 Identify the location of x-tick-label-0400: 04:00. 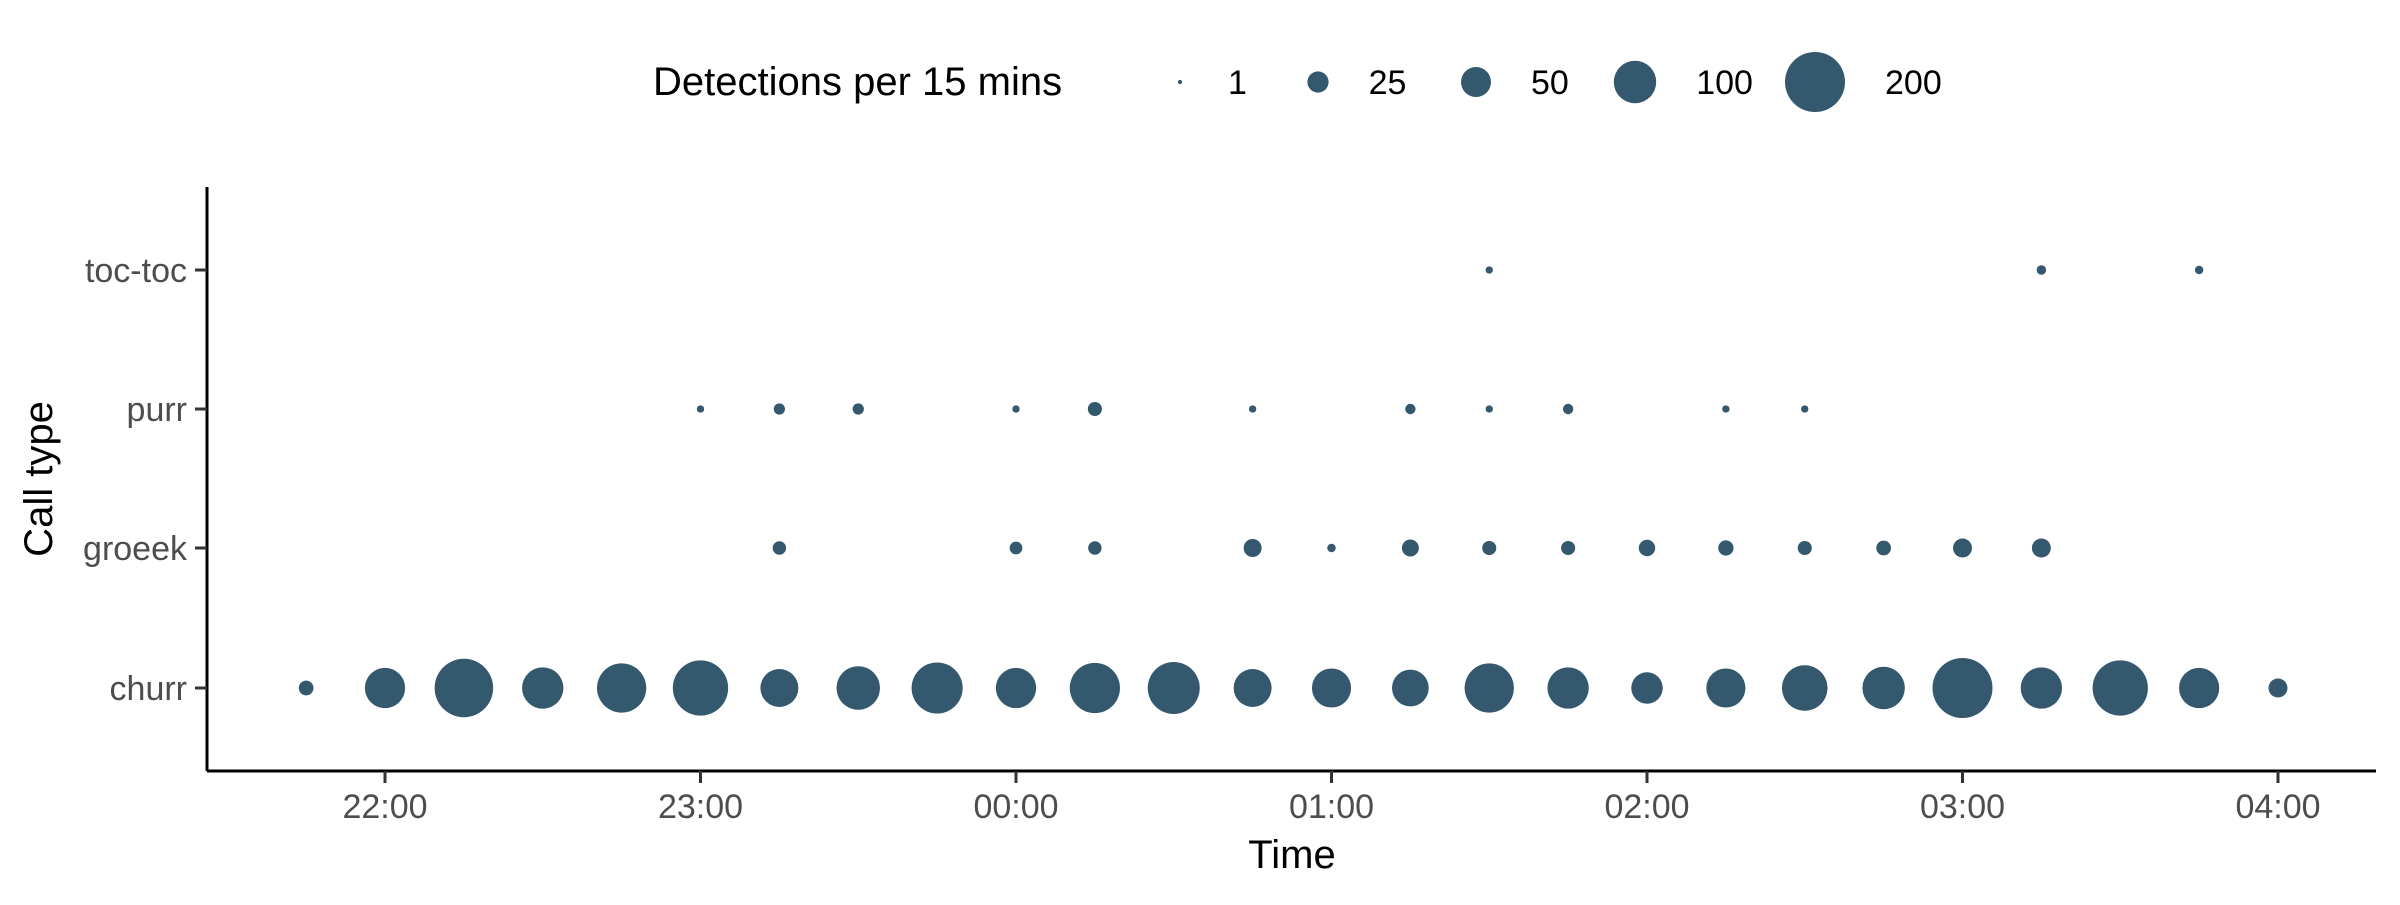
(2277, 807).